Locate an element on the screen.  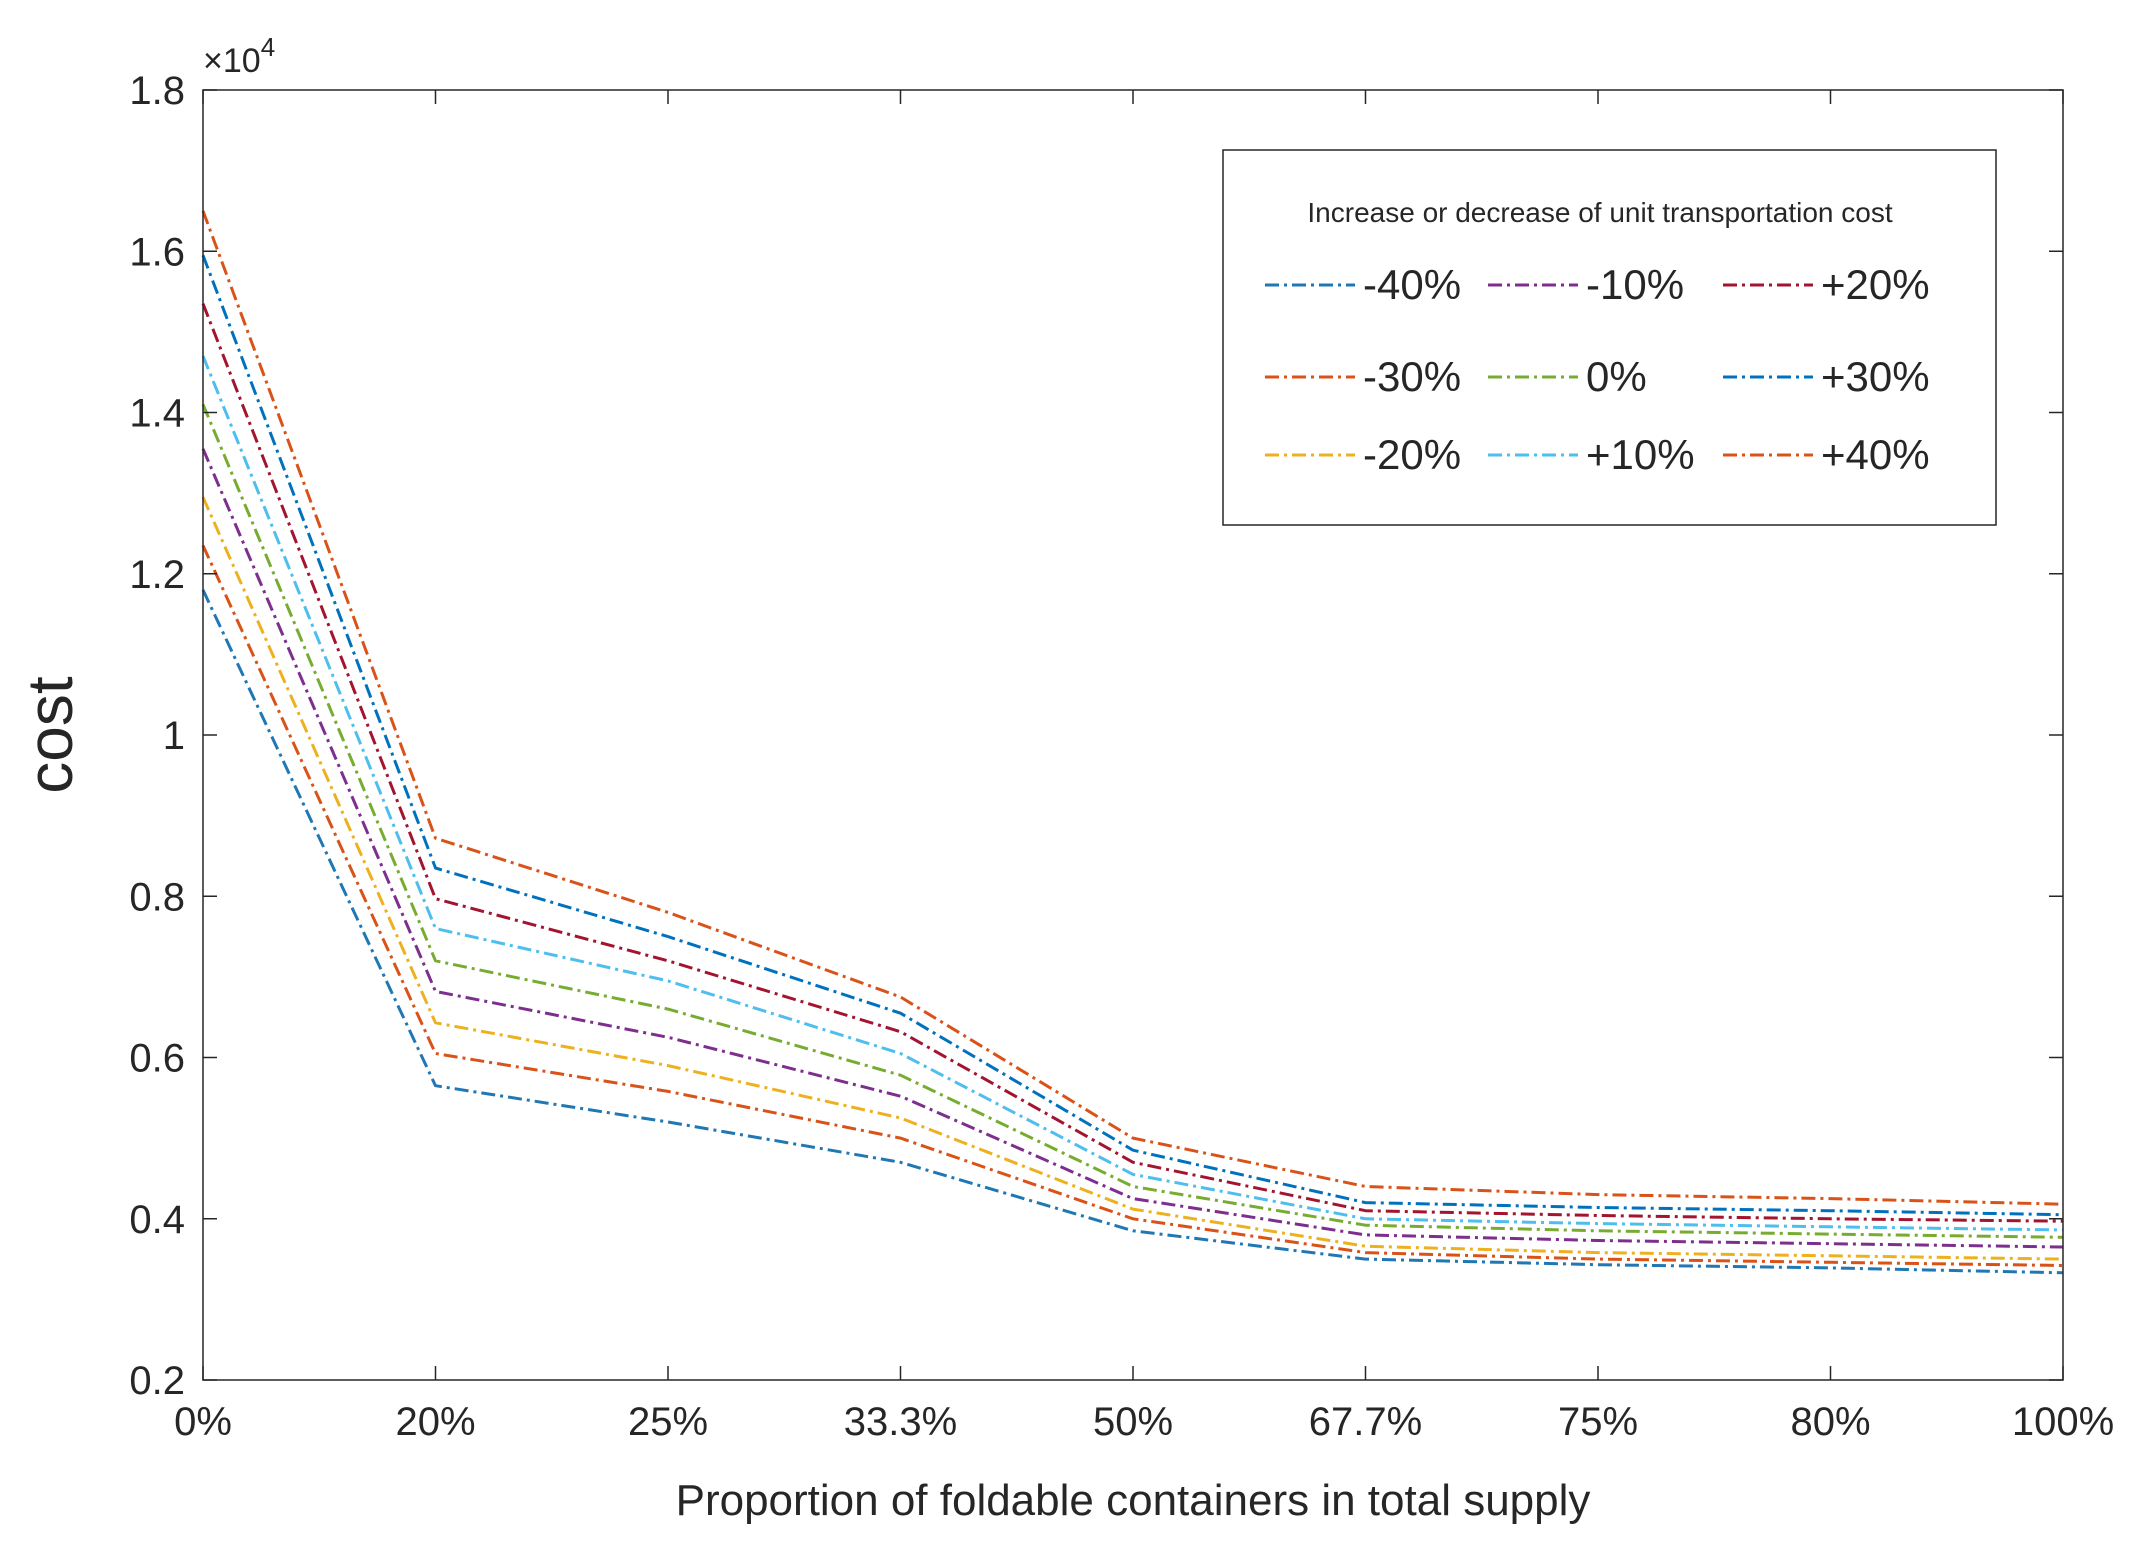
legend-entries: -40% -10% +20% -30% 0% +30% -20% +10% +40% is located at coordinates (1597, 369).